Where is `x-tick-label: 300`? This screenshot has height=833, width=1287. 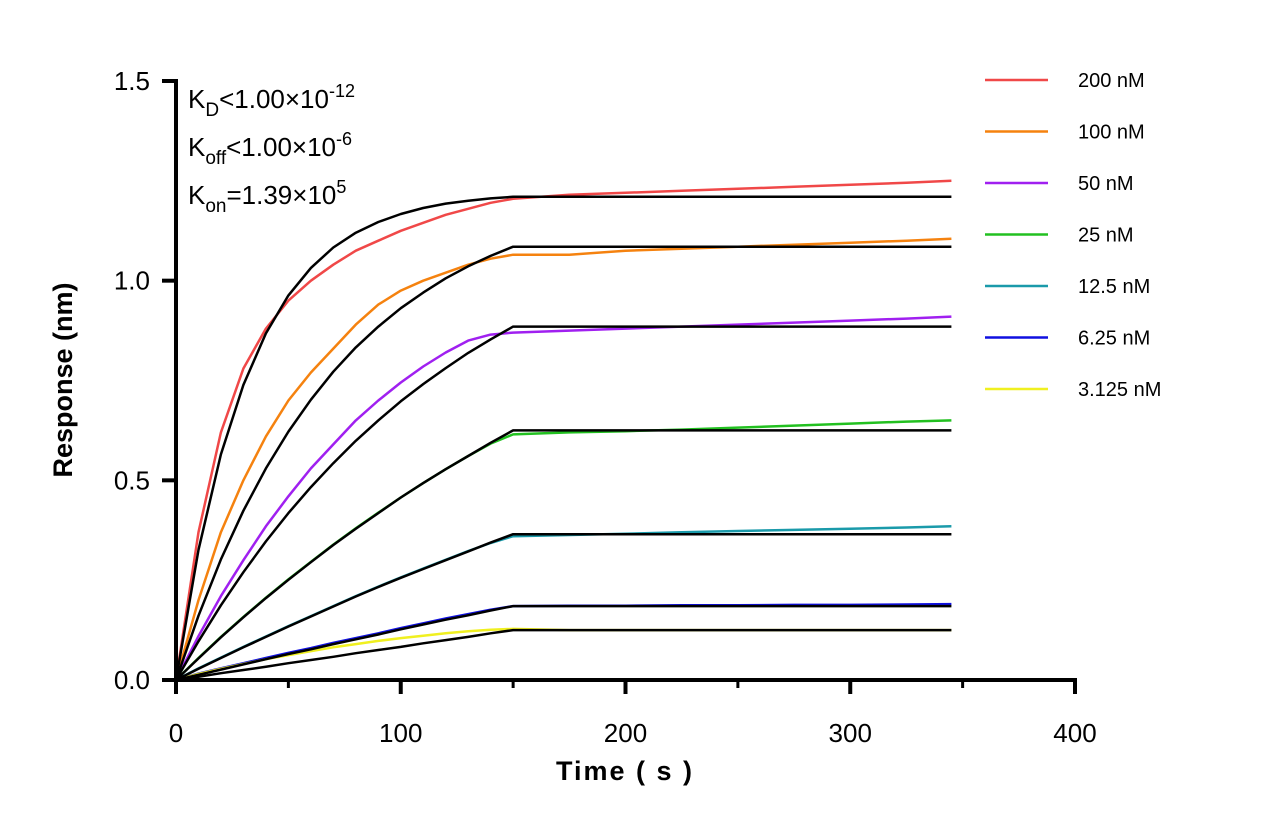 x-tick-label: 300 is located at coordinates (850, 733).